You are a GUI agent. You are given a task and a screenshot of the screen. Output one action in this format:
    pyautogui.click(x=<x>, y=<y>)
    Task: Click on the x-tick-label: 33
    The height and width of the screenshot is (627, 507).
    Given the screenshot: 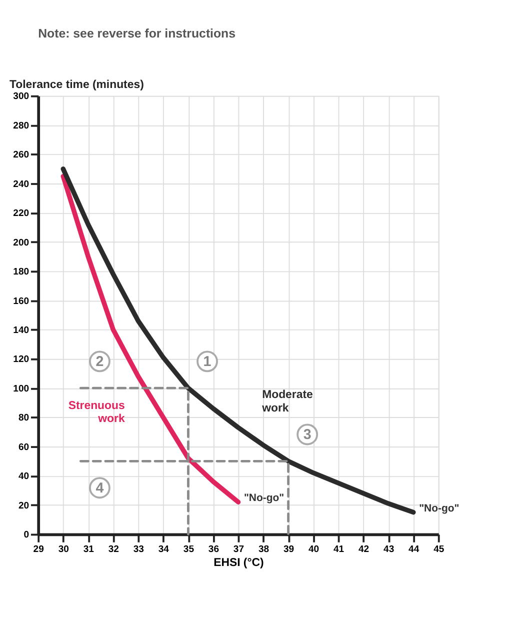 What is the action you would take?
    pyautogui.click(x=138, y=549)
    